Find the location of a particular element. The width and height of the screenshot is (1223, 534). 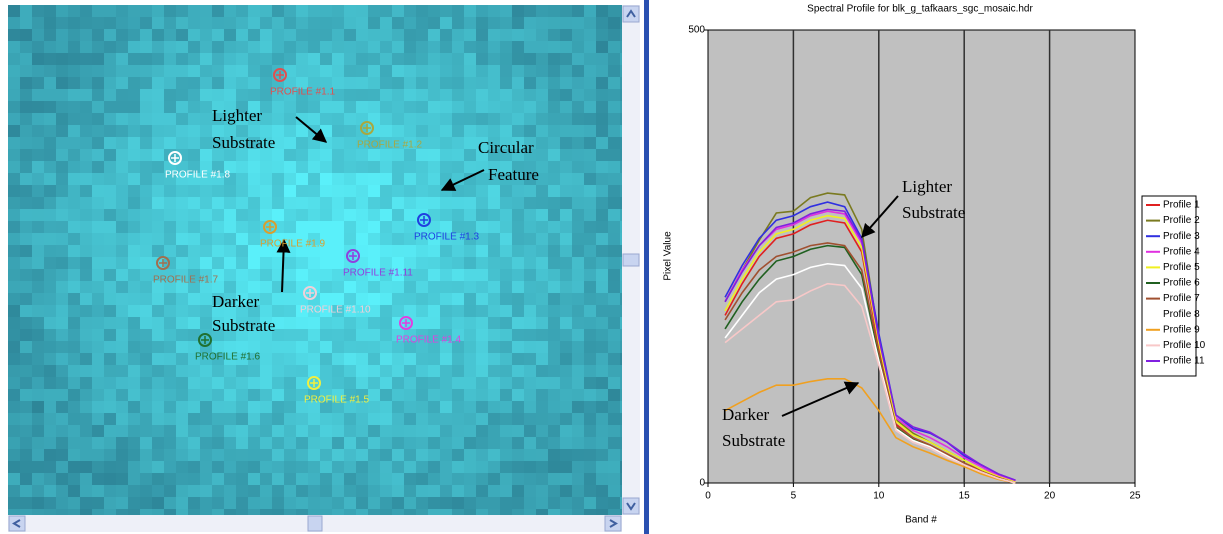

scroll-up is located at coordinates (631, 14).